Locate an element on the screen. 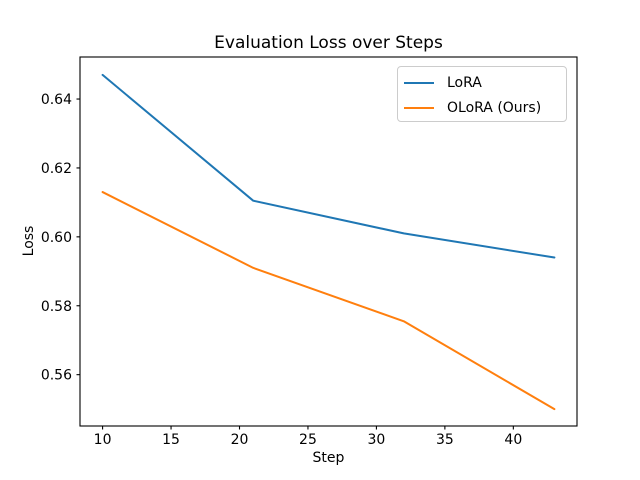 The height and width of the screenshot is (480, 640). chart-title: Evaluation Loss over Steps is located at coordinates (328, 43).